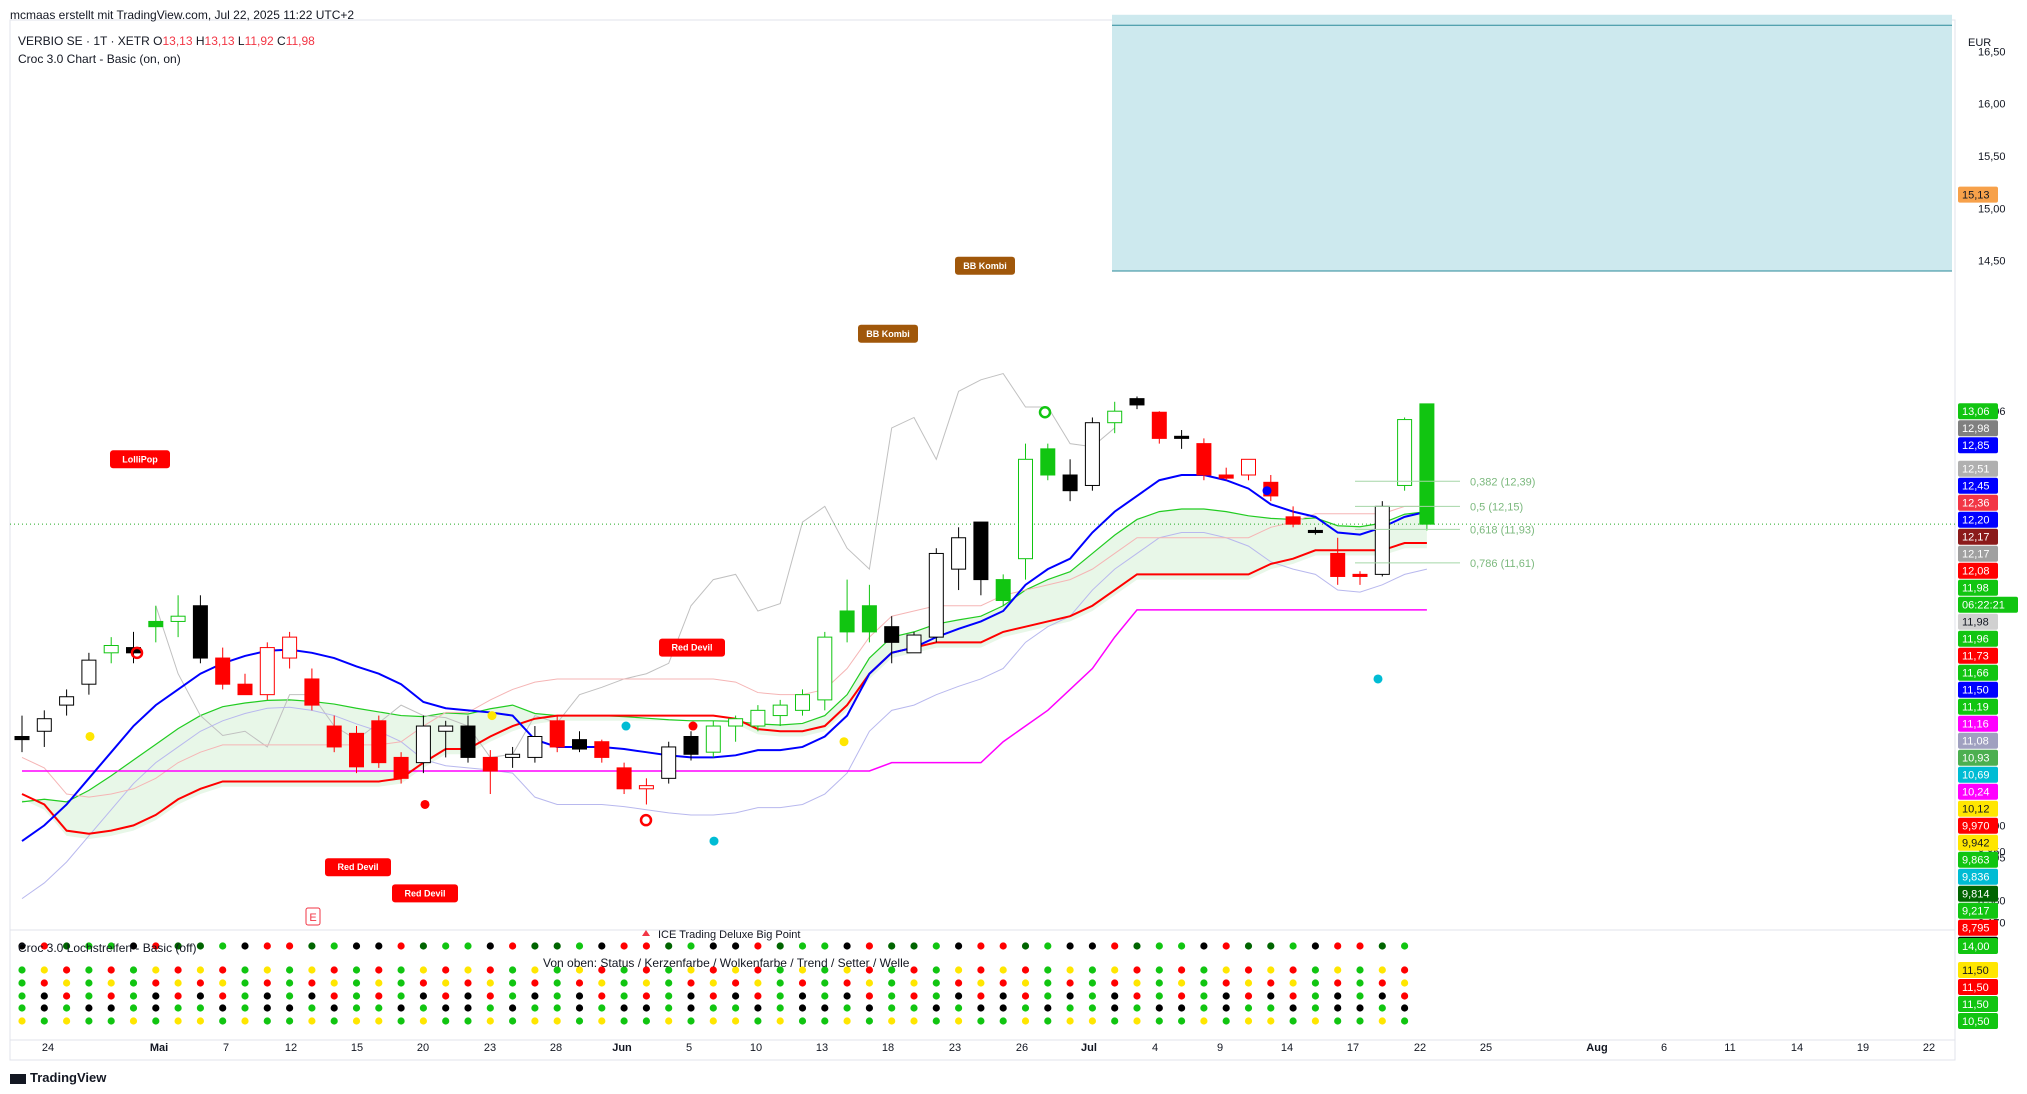  I want to click on price-axis-tick: 14,50, so click(1992, 262).